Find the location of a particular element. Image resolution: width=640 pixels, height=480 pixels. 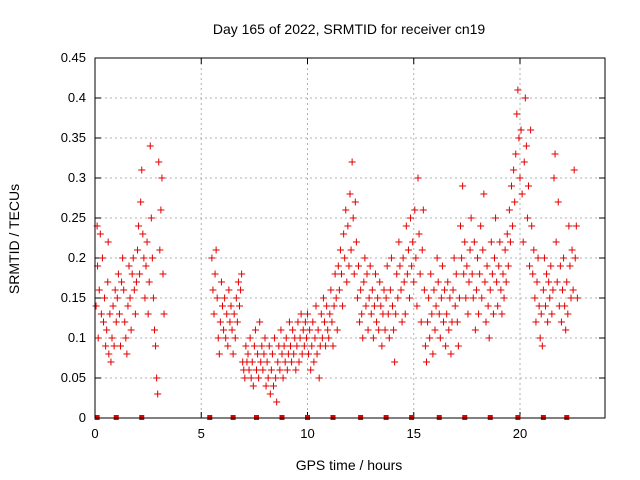

y-tick-label: 0.4 is located at coordinates (77, 97).